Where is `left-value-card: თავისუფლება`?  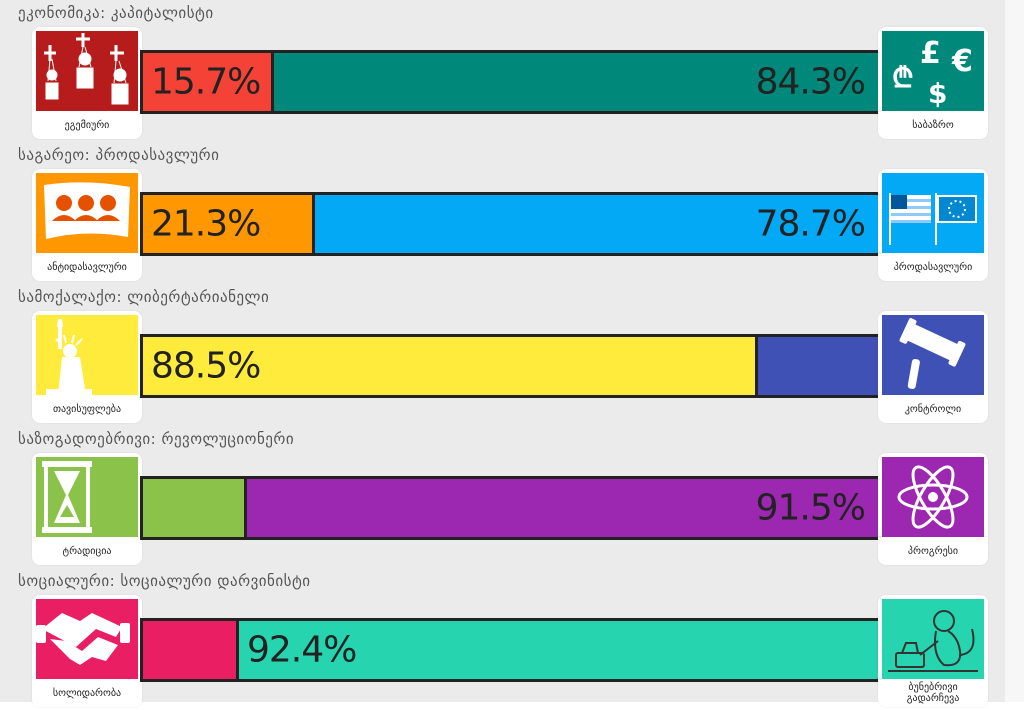
left-value-card: თავისუფლება is located at coordinates (87, 367).